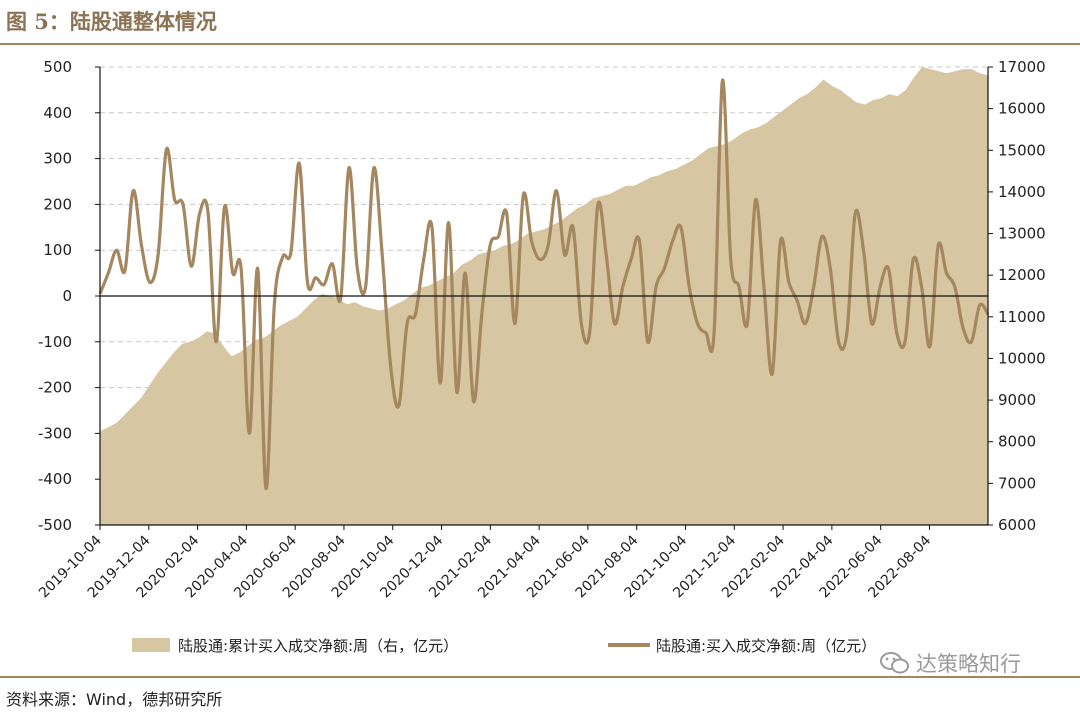 This screenshot has height=714, width=1080. Describe the element at coordinates (1022, 109) in the screenshot. I see `right-tick-label: 16000` at that location.